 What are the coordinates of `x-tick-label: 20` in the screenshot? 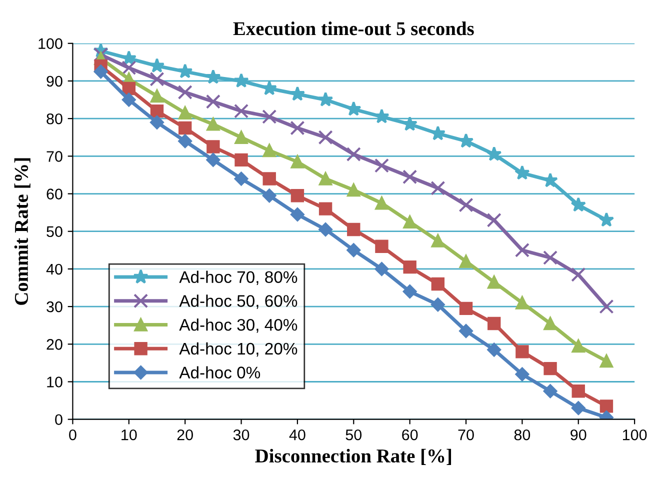 It's located at (185, 434).